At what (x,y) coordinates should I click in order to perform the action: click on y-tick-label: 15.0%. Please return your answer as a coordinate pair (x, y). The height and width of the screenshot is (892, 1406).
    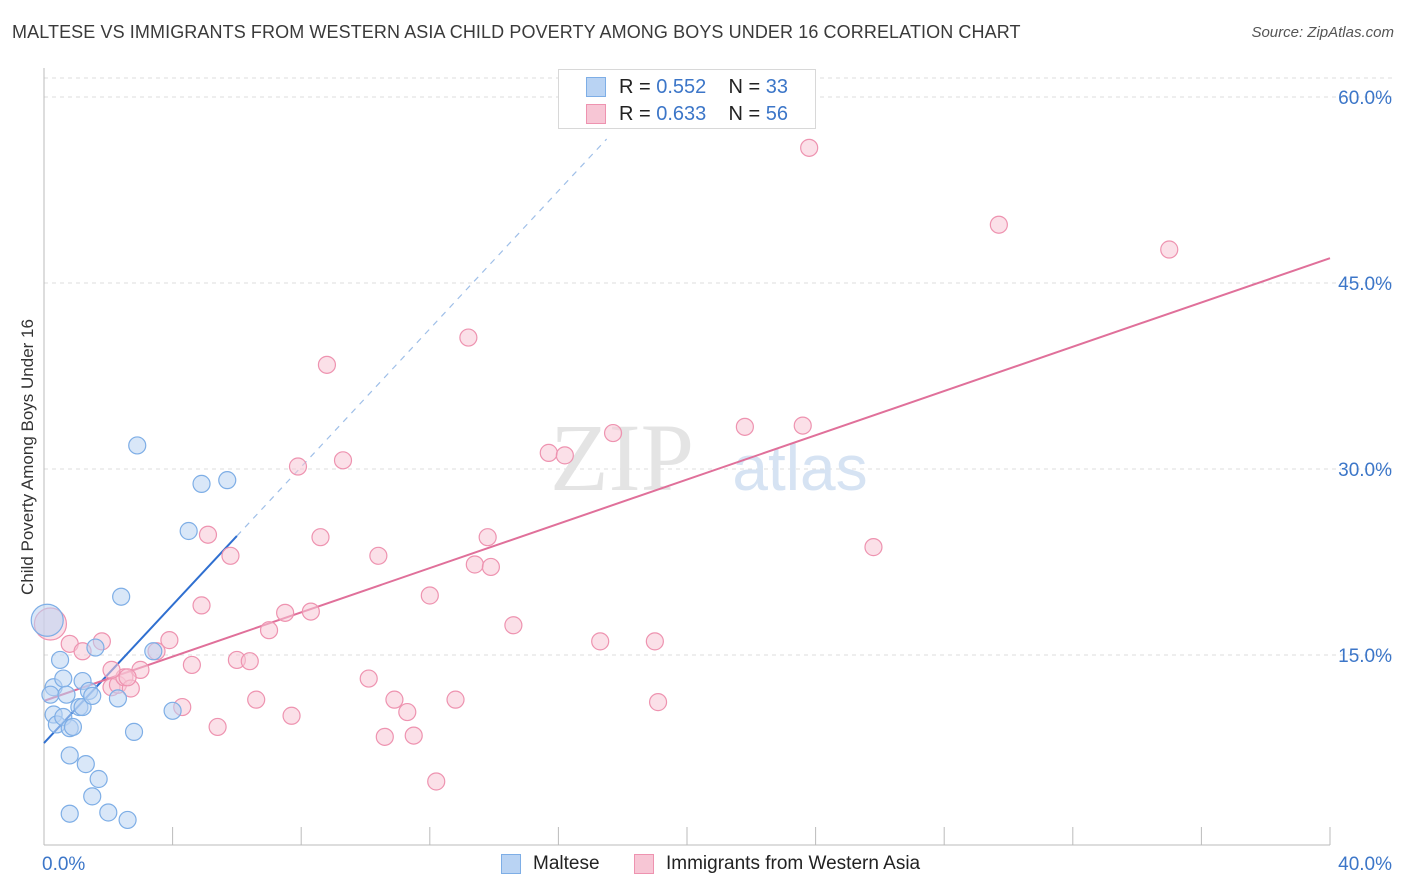
    Looking at the image, I should click on (1365, 656).